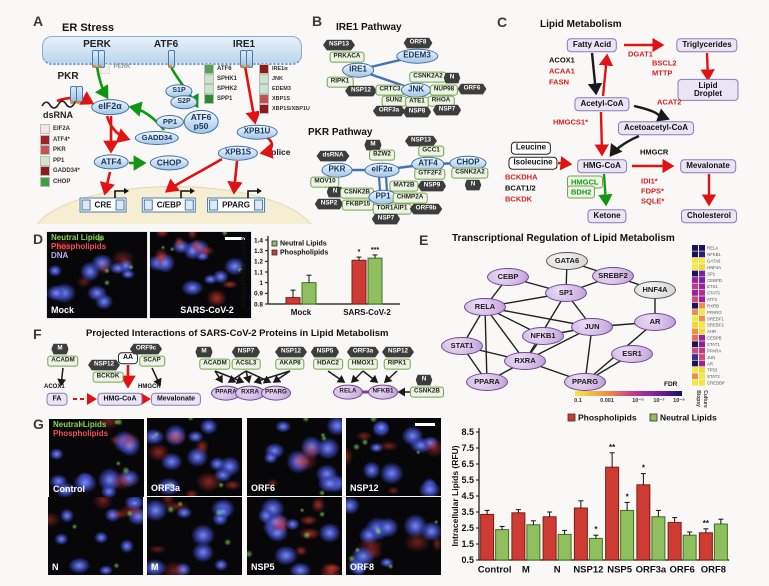  What do you see at coordinates (467, 528) in the screenshot?
I see `svg-text: 2.5` at bounding box center [467, 528].